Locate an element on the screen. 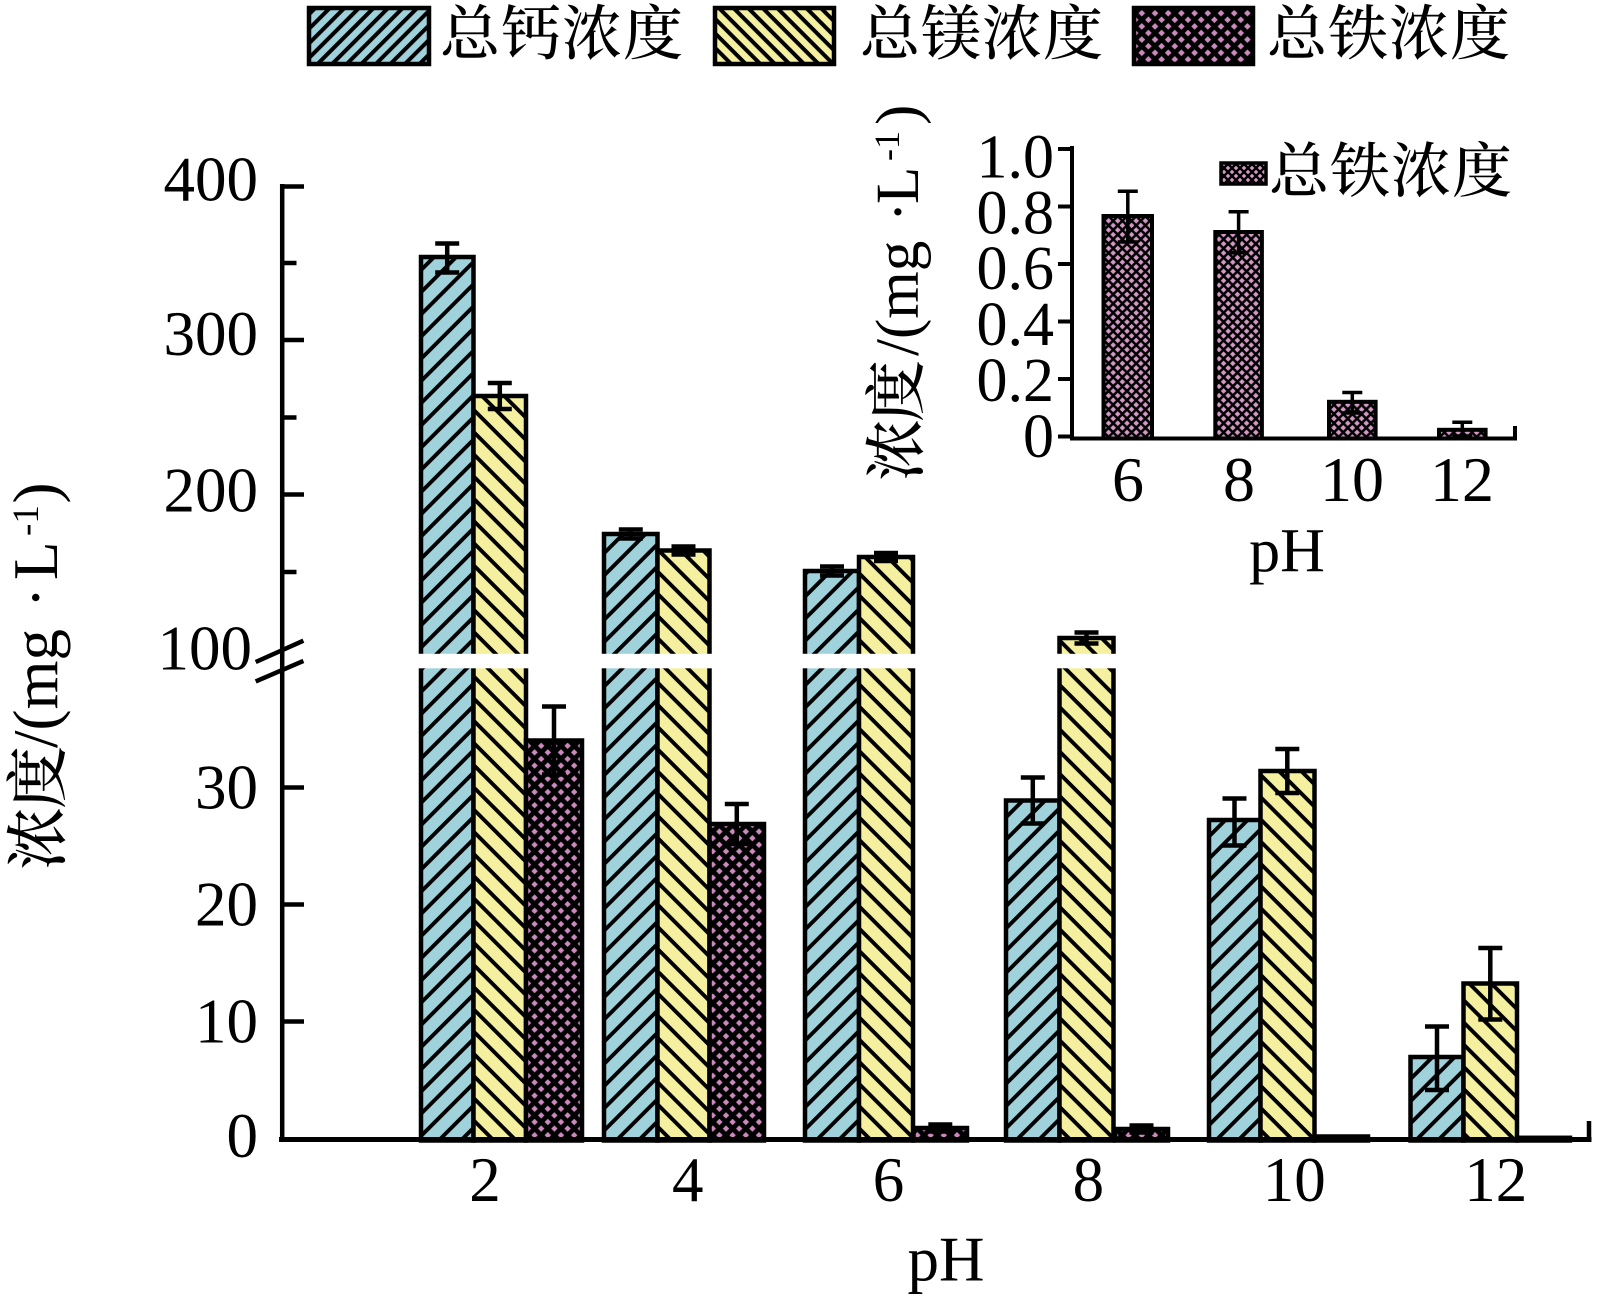  svg-text: 0.4 is located at coordinates (1016, 325).